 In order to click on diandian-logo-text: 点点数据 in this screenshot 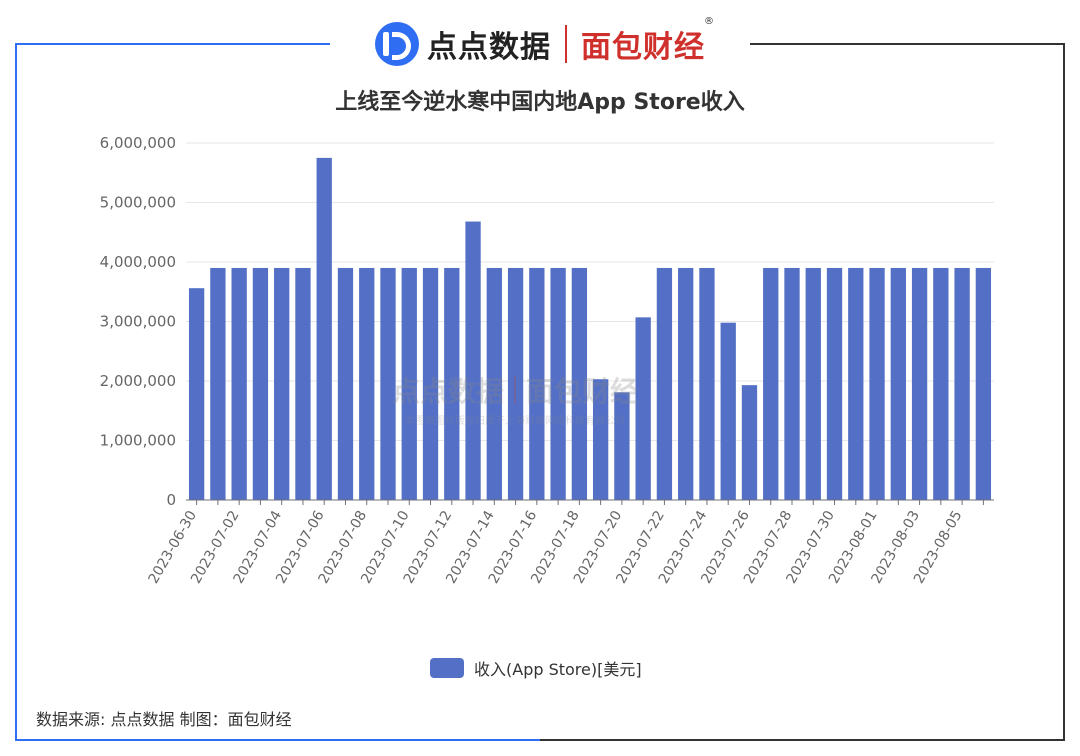, I will do `click(489, 47)`.